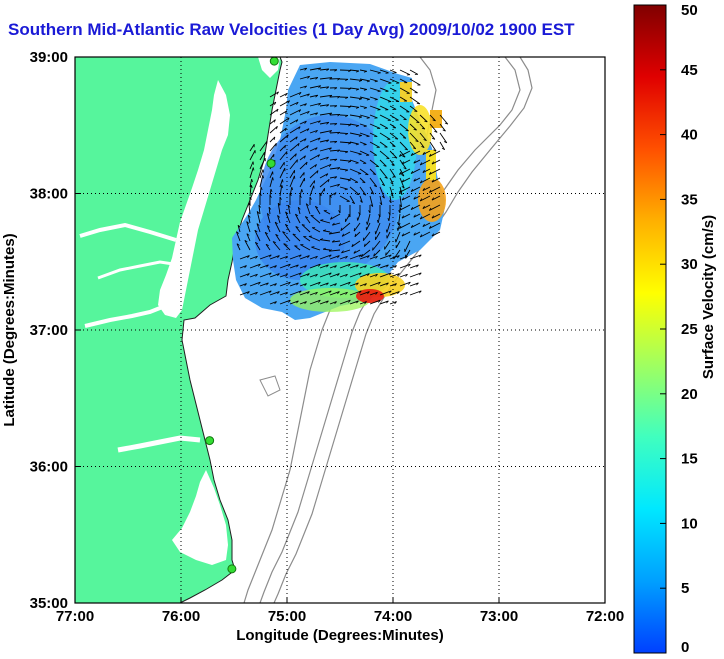  What do you see at coordinates (708, 297) in the screenshot?
I see `colorbar-label: Surface Velocity (cm/s)` at bounding box center [708, 297].